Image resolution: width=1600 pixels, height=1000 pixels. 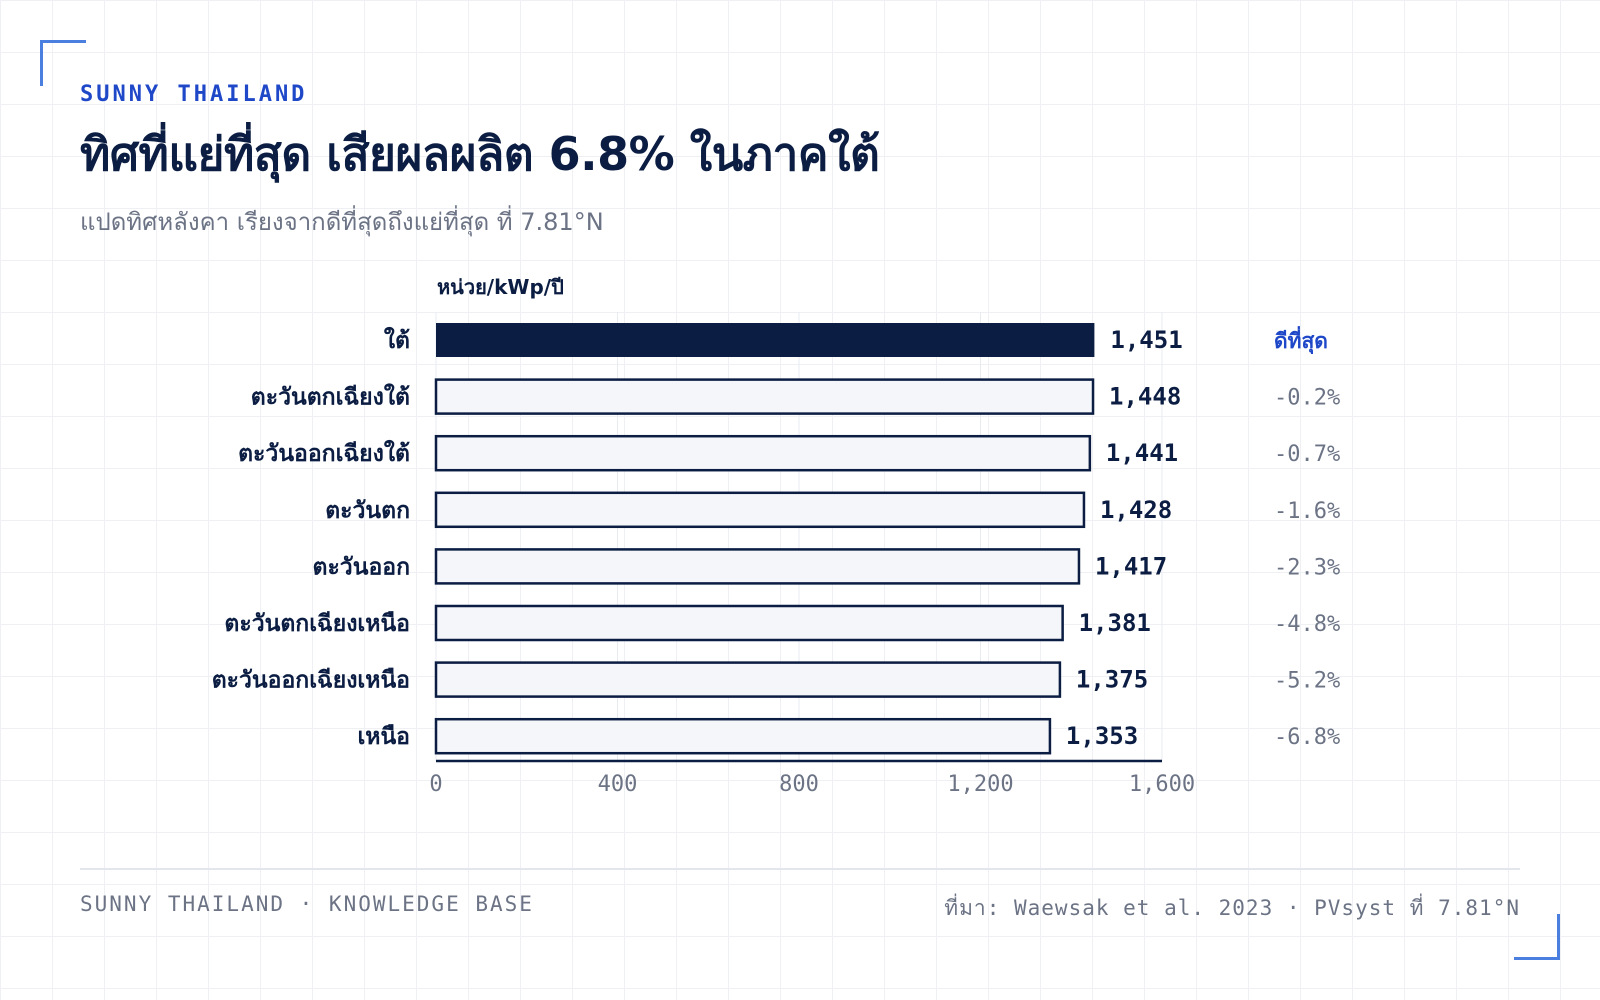 I want to click on data-label: 1,417, so click(x=1131, y=566).